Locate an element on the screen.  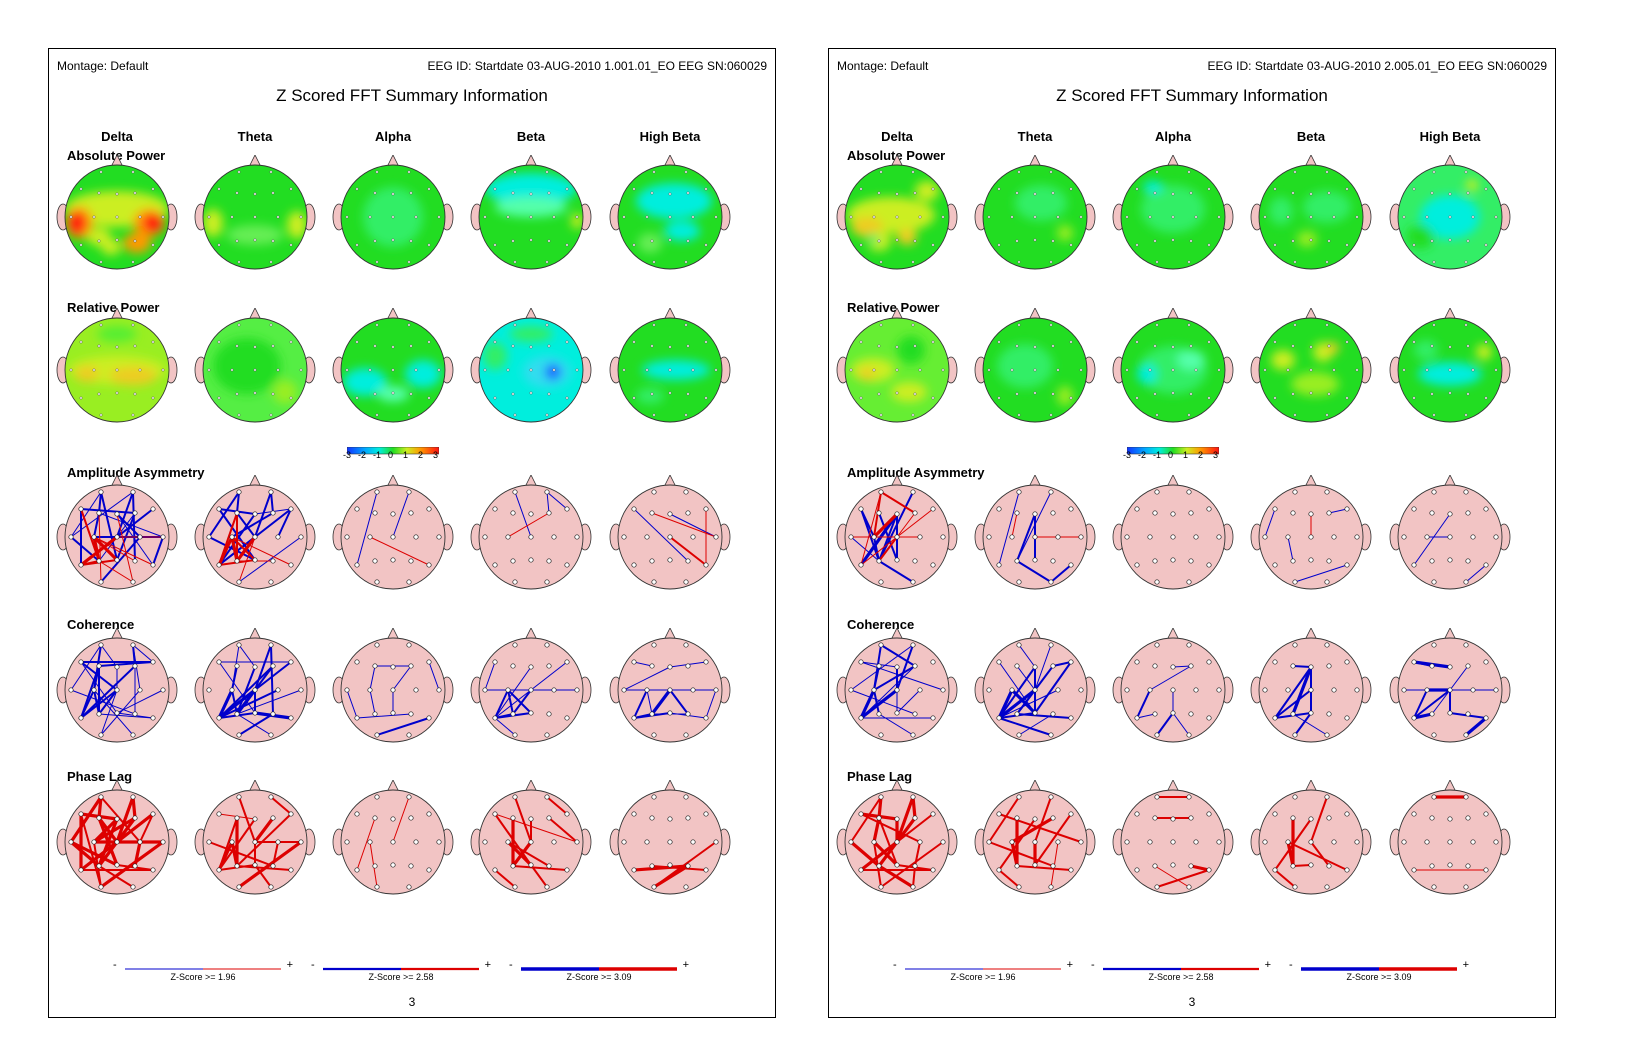
head-amplitude-asymmetry-theta is located at coordinates (255, 537).